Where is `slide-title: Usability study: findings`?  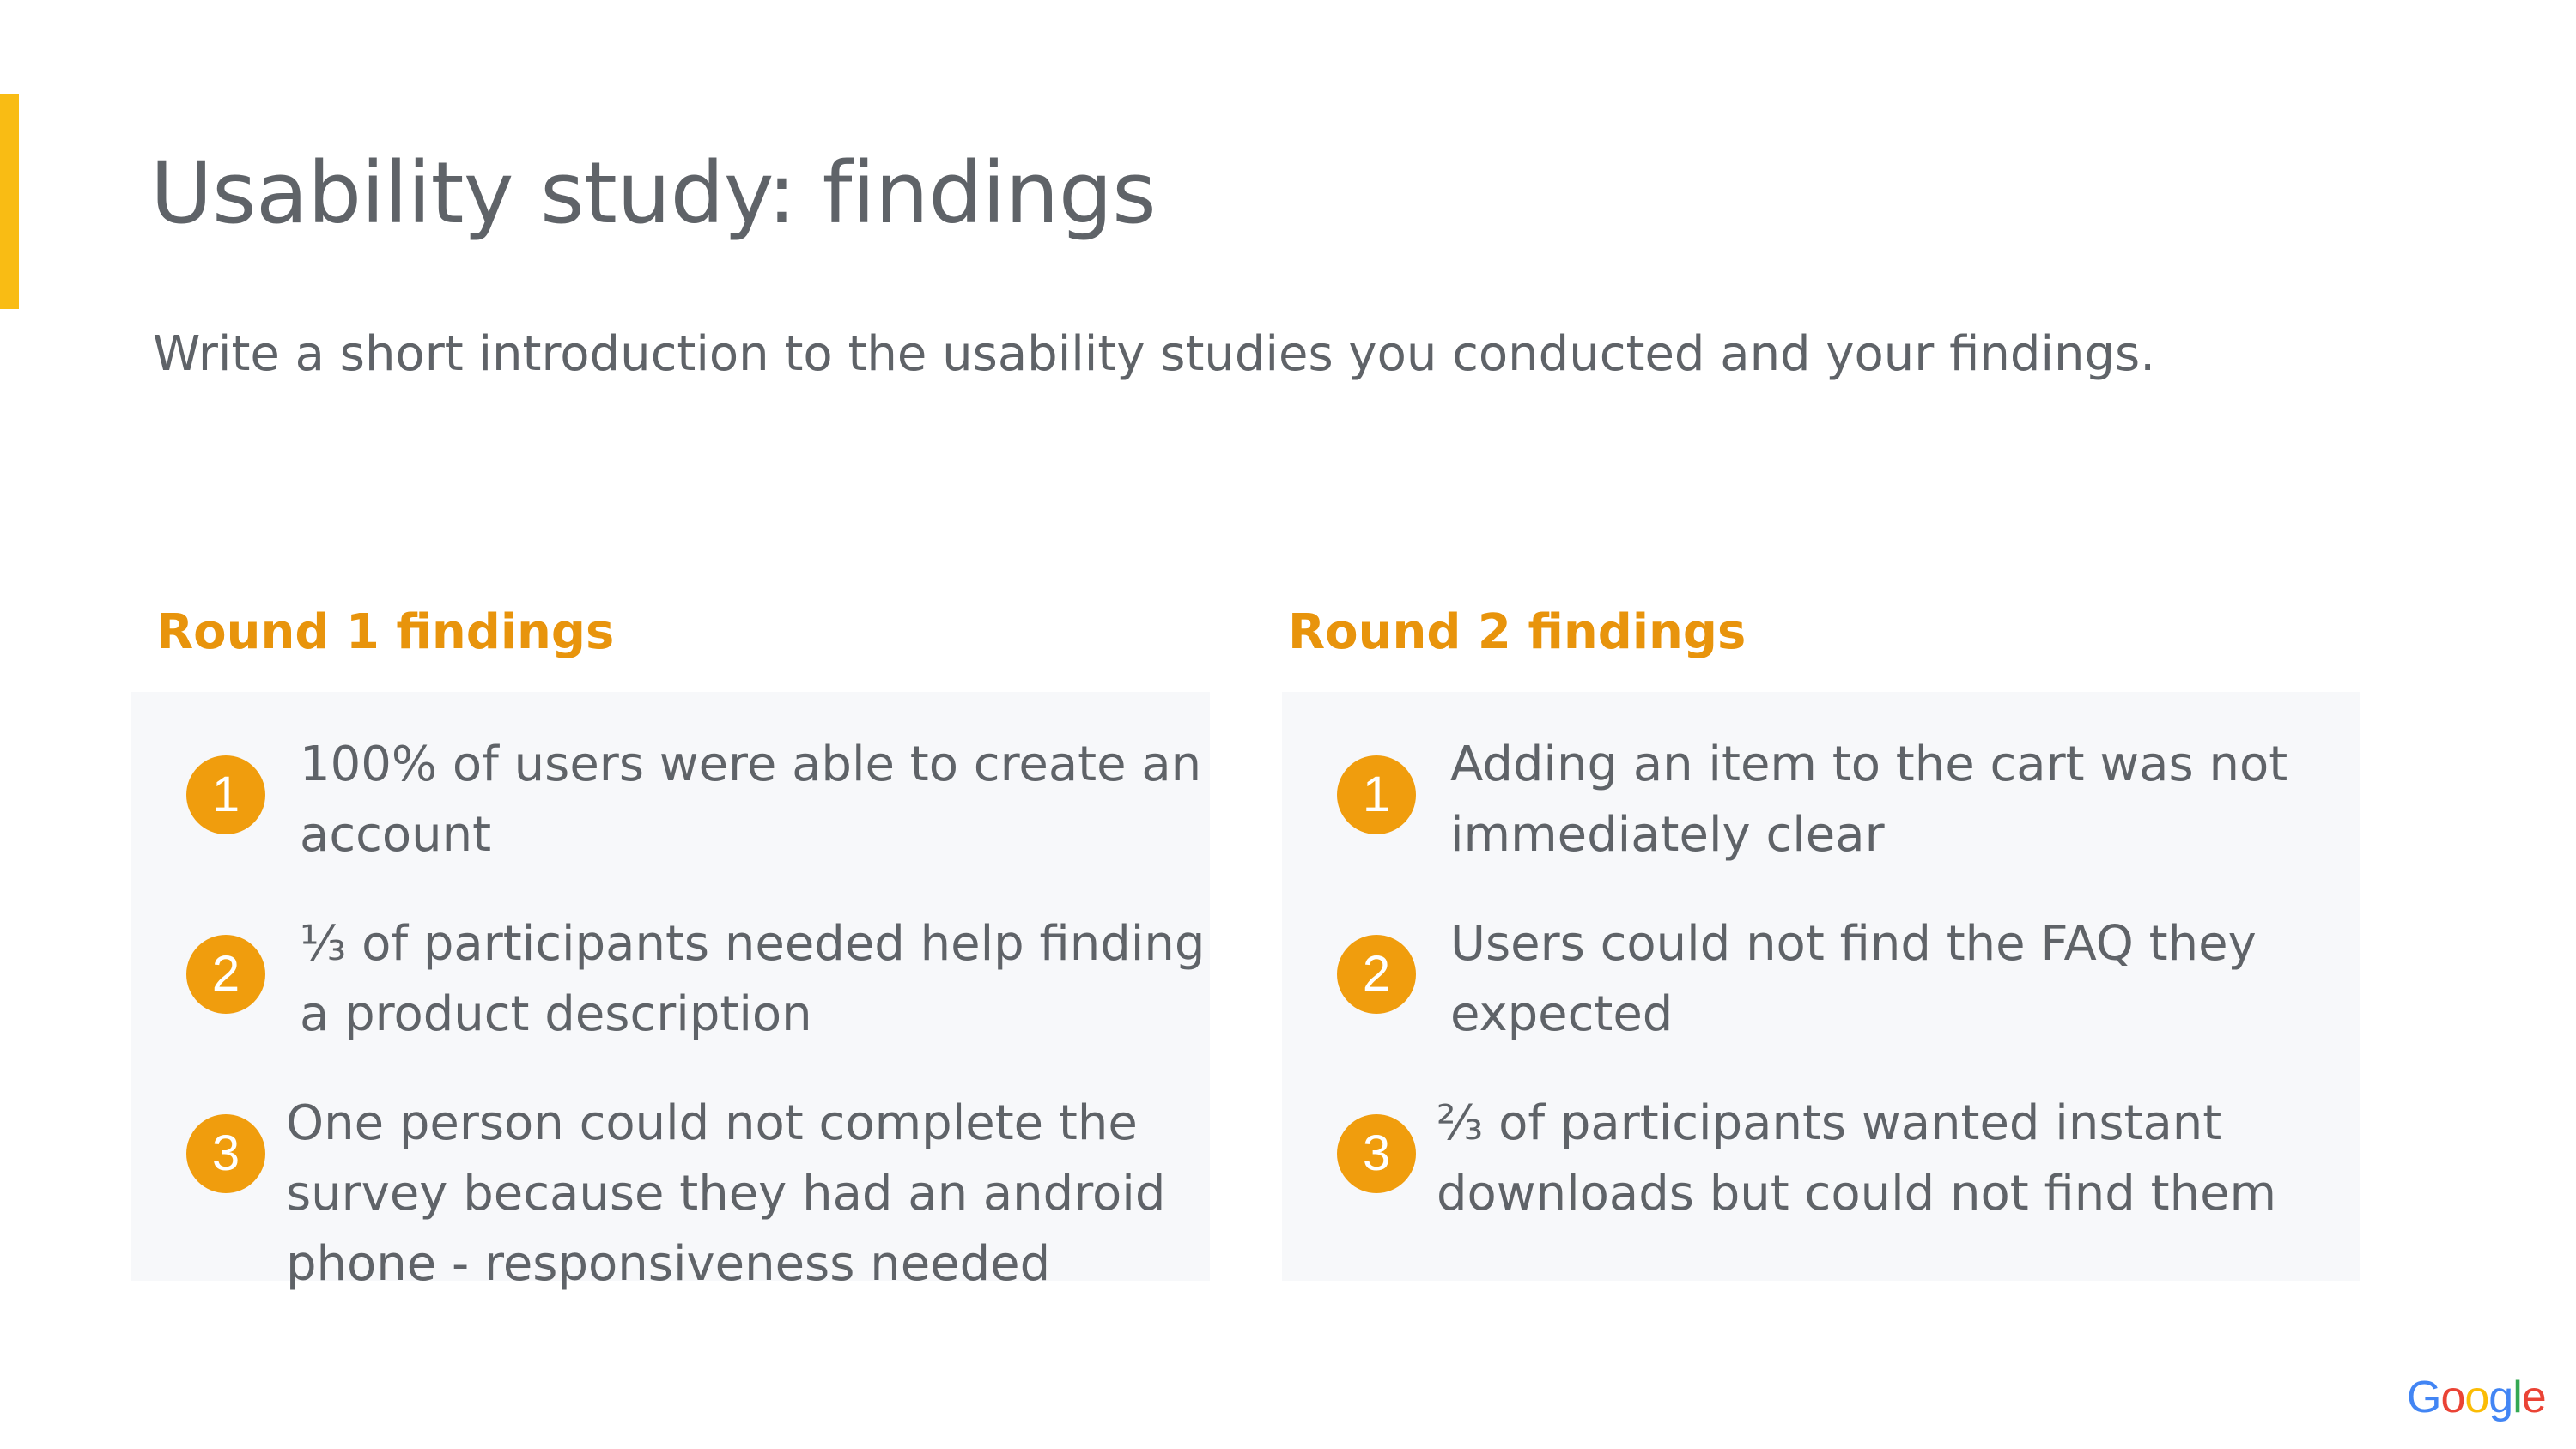 slide-title: Usability study: findings is located at coordinates (653, 193).